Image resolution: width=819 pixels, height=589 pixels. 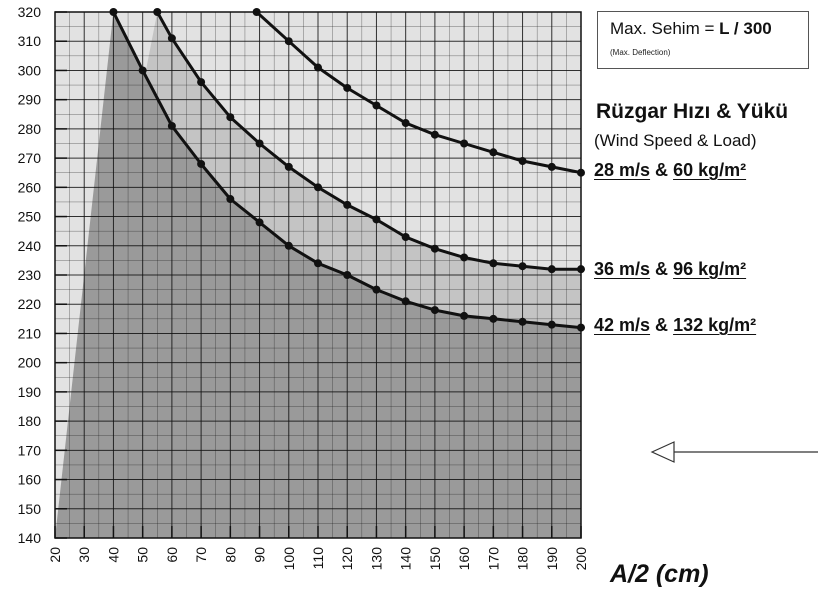 I want to click on y-tick-label: 310, so click(x=30, y=41).